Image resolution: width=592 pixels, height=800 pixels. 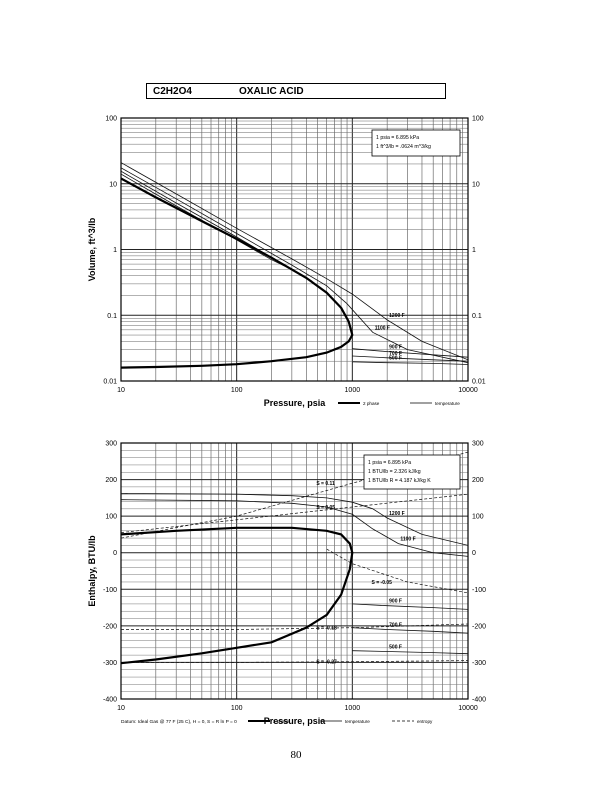 I want to click on chemical-name: OXALIC ACID, so click(x=271, y=91).